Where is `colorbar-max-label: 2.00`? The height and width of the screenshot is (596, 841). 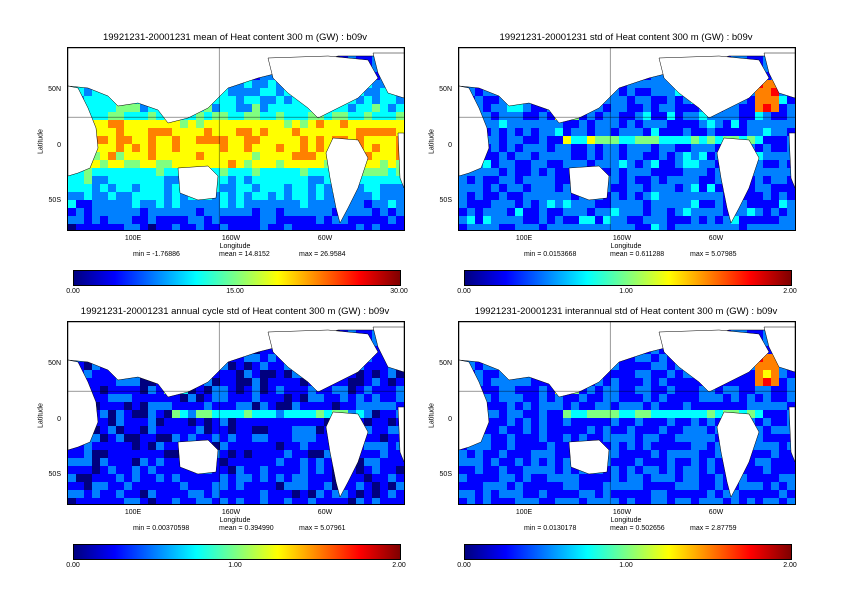 colorbar-max-label: 2.00 is located at coordinates (399, 565).